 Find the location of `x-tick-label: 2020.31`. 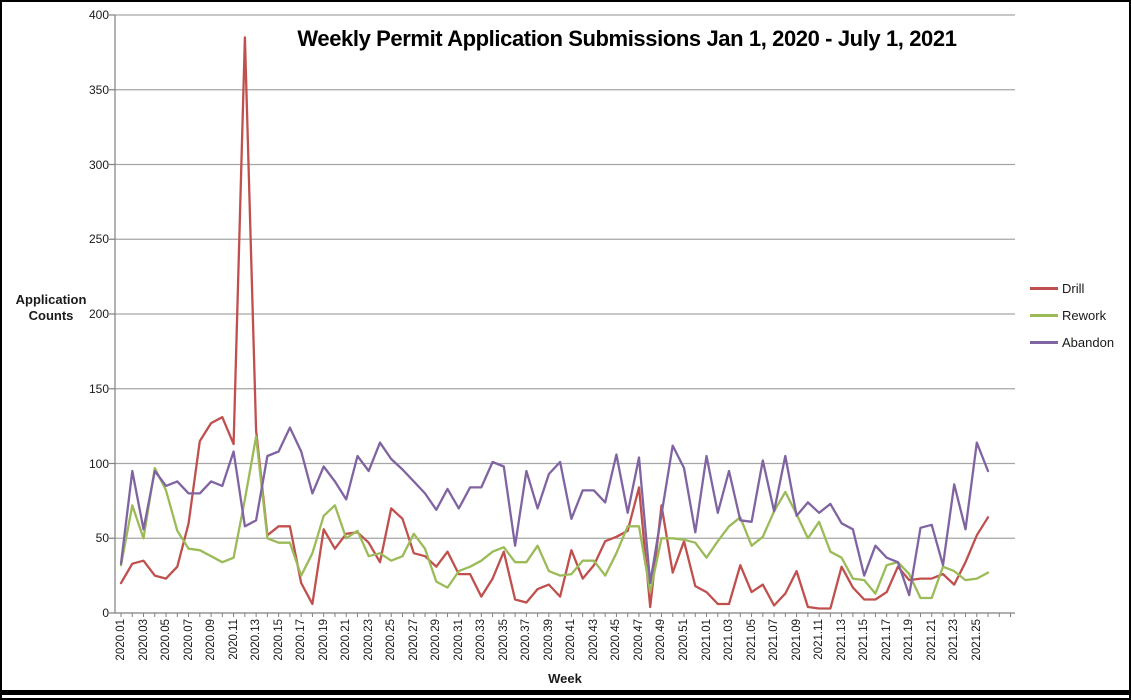

x-tick-label: 2020.31 is located at coordinates (458, 640).